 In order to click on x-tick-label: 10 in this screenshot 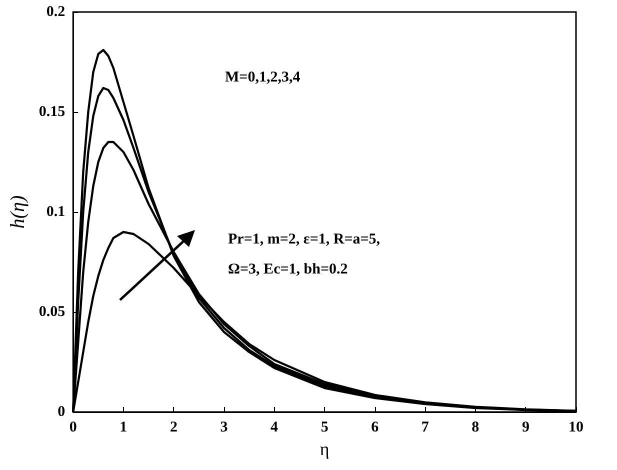, I will do `click(576, 428)`.